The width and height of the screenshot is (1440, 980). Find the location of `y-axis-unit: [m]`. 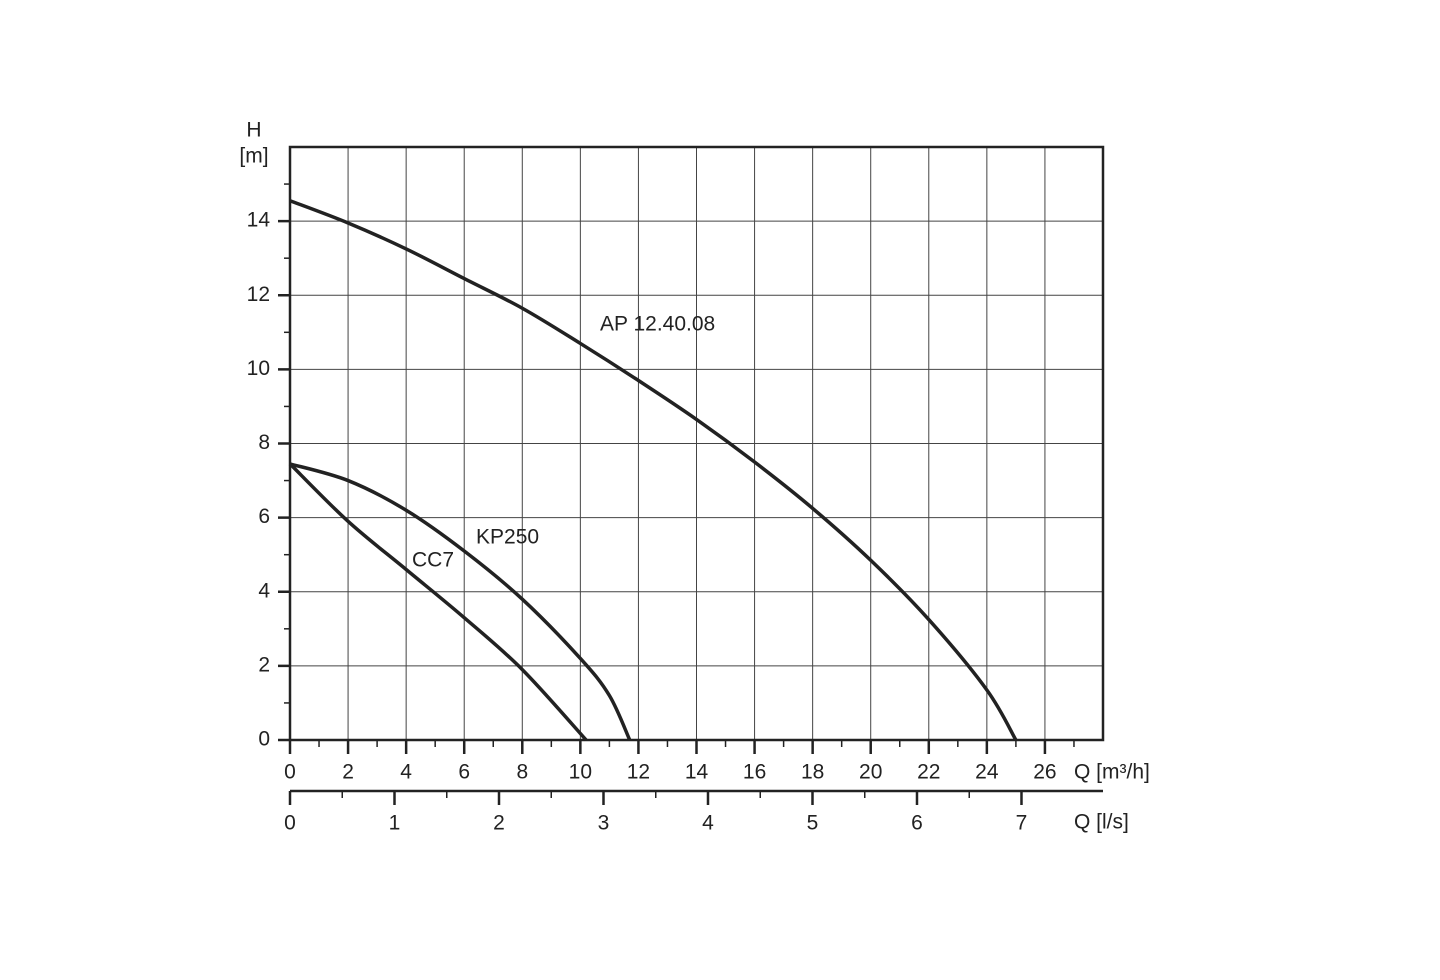

y-axis-unit: [m] is located at coordinates (253, 156).